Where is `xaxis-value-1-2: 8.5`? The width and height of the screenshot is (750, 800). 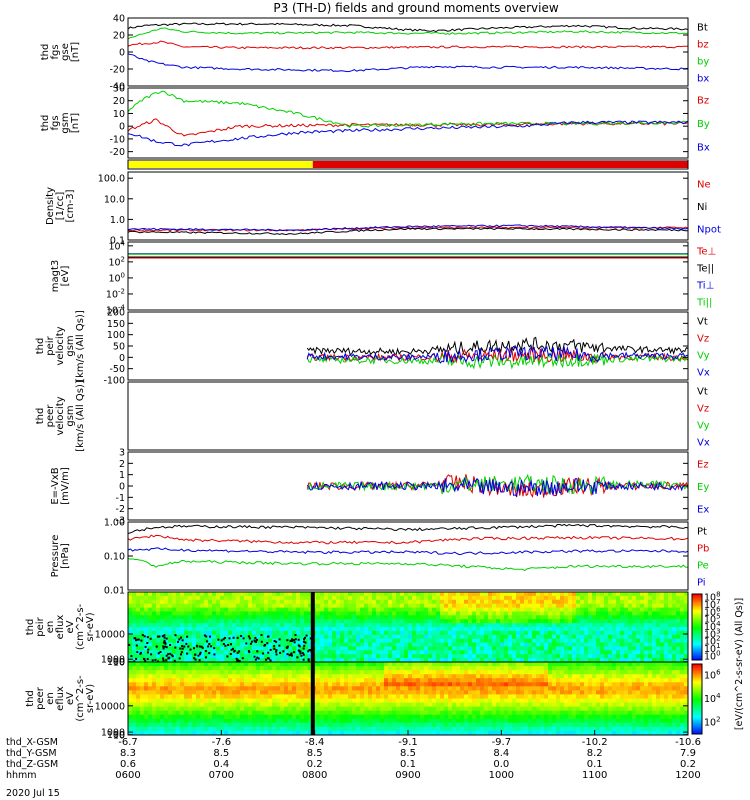 xaxis-value-1-2: 8.5 is located at coordinates (315, 753).